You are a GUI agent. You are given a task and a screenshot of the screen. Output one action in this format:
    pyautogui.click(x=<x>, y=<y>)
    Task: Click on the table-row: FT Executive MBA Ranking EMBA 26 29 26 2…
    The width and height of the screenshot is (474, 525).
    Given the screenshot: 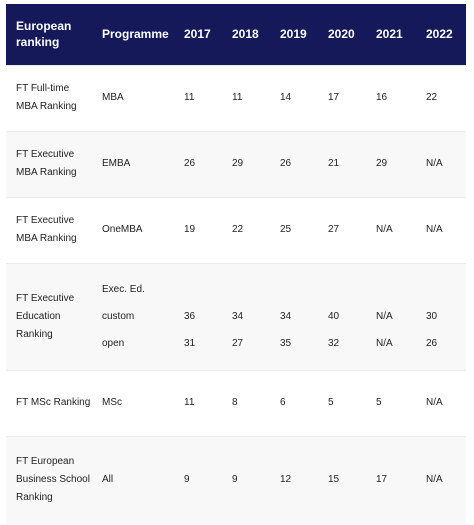 What is the action you would take?
    pyautogui.click(x=236, y=163)
    